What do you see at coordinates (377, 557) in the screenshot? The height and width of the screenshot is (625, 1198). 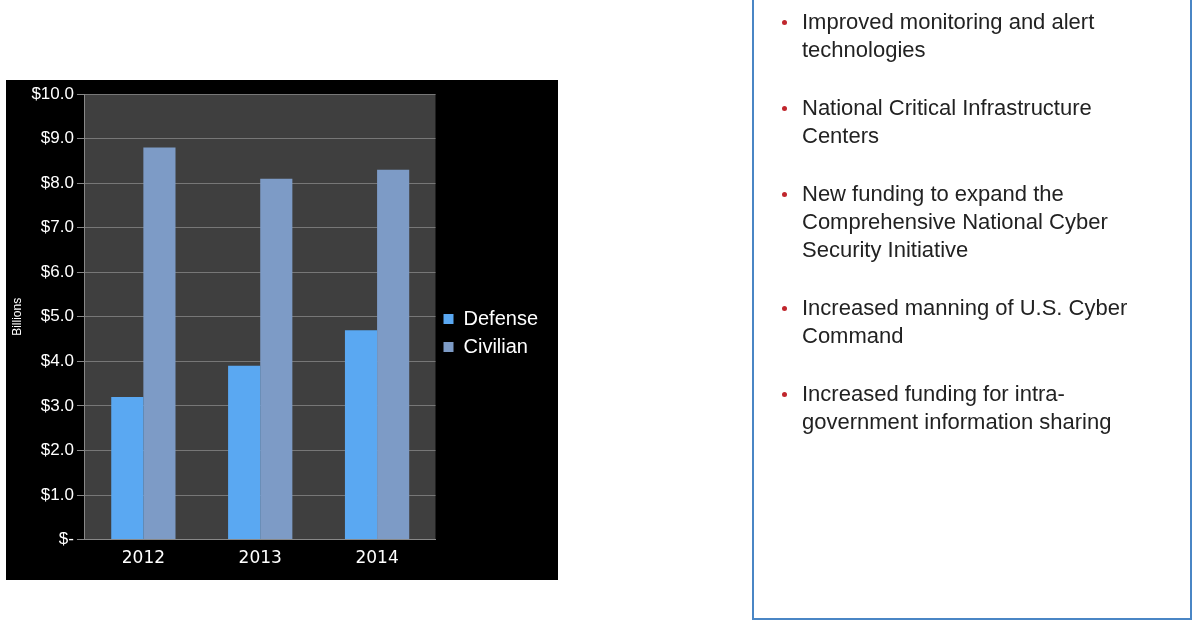 I see `x-tick-label: 2014` at bounding box center [377, 557].